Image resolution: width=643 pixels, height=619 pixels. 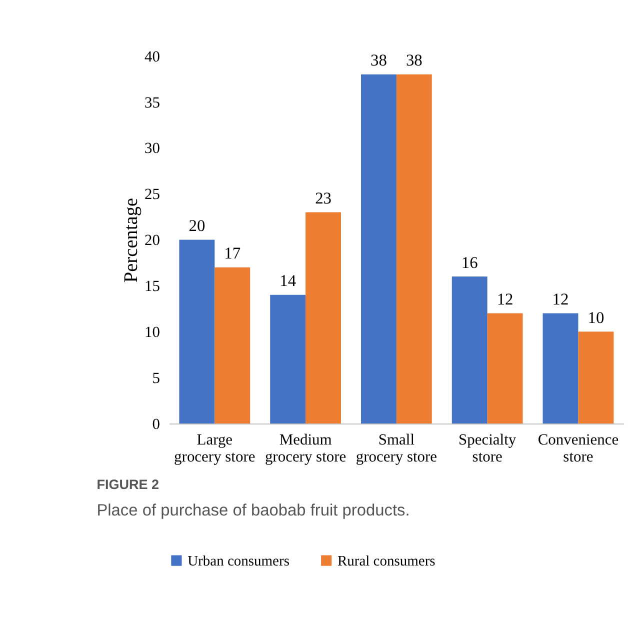 I want to click on y-tick-label: 25, so click(x=152, y=195).